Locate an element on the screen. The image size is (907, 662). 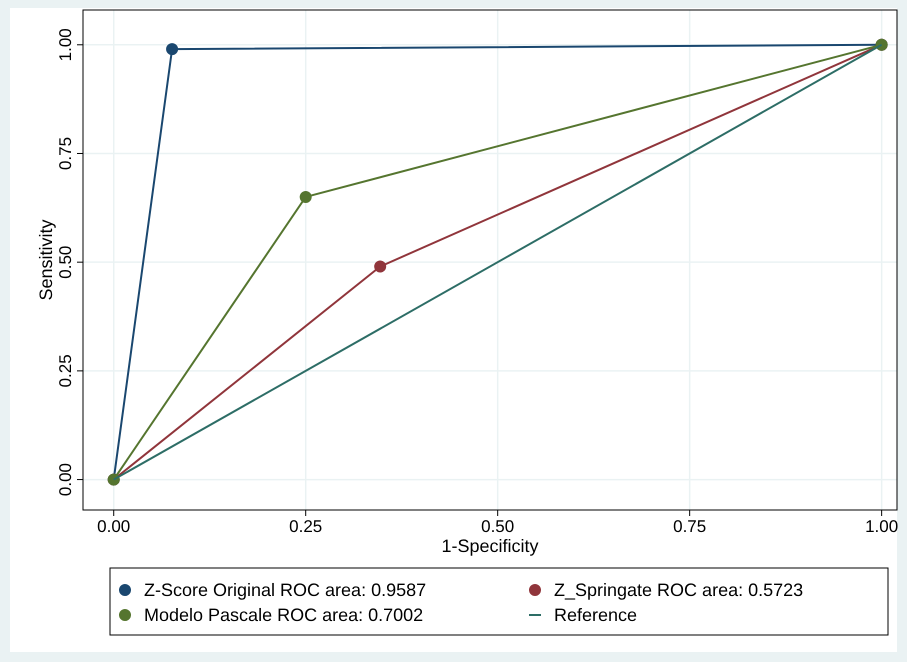
x-tick-label: 0.25 is located at coordinates (305, 526).